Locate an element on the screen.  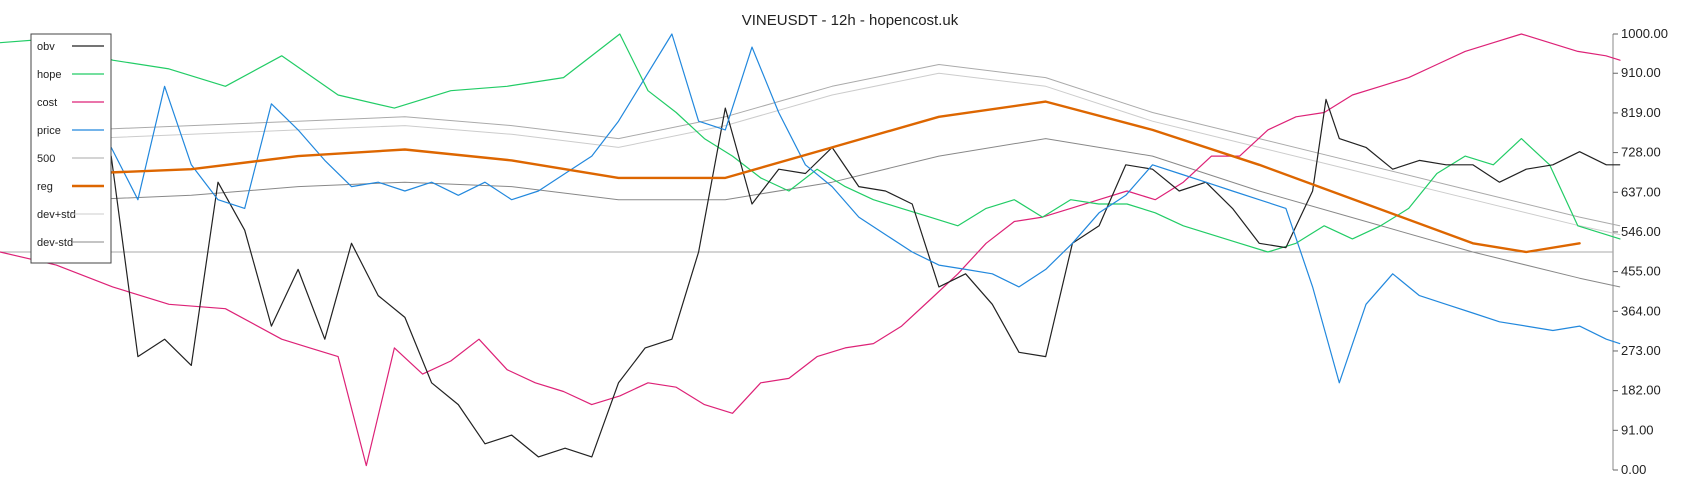
y-tick-label: 455.00 is located at coordinates (1641, 271).